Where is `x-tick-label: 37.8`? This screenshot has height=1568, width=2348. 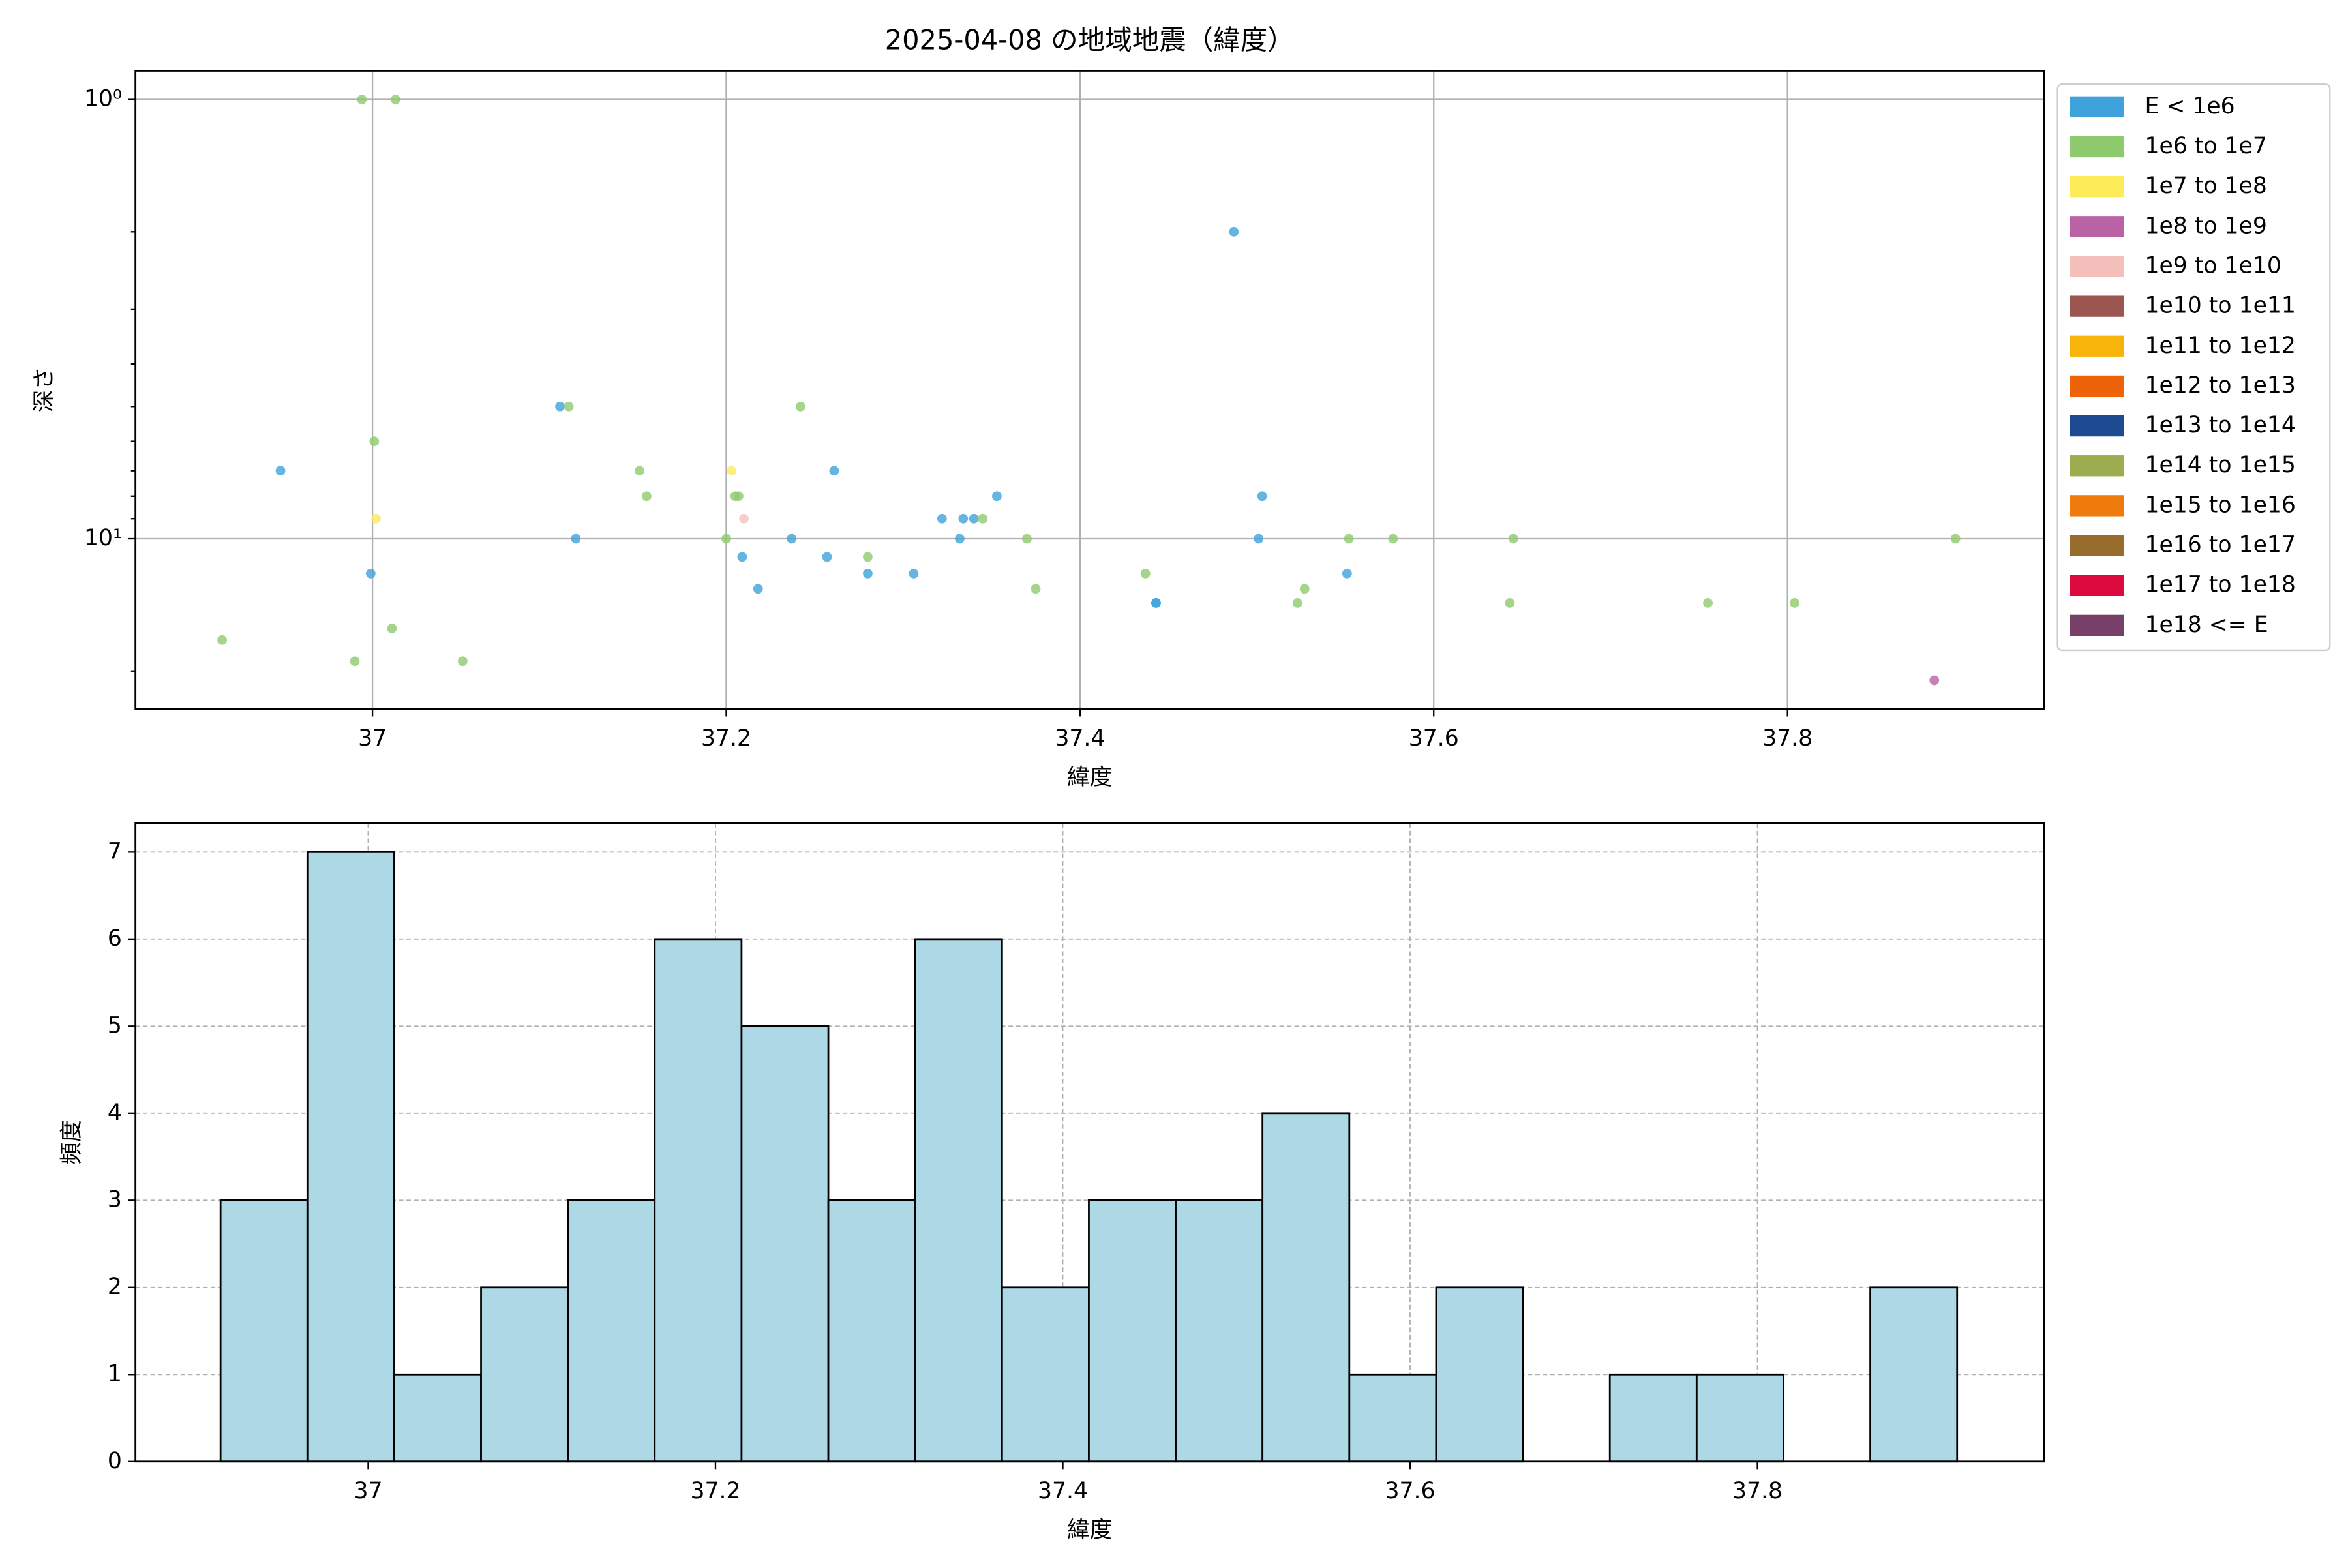 x-tick-label: 37.8 is located at coordinates (1758, 1491).